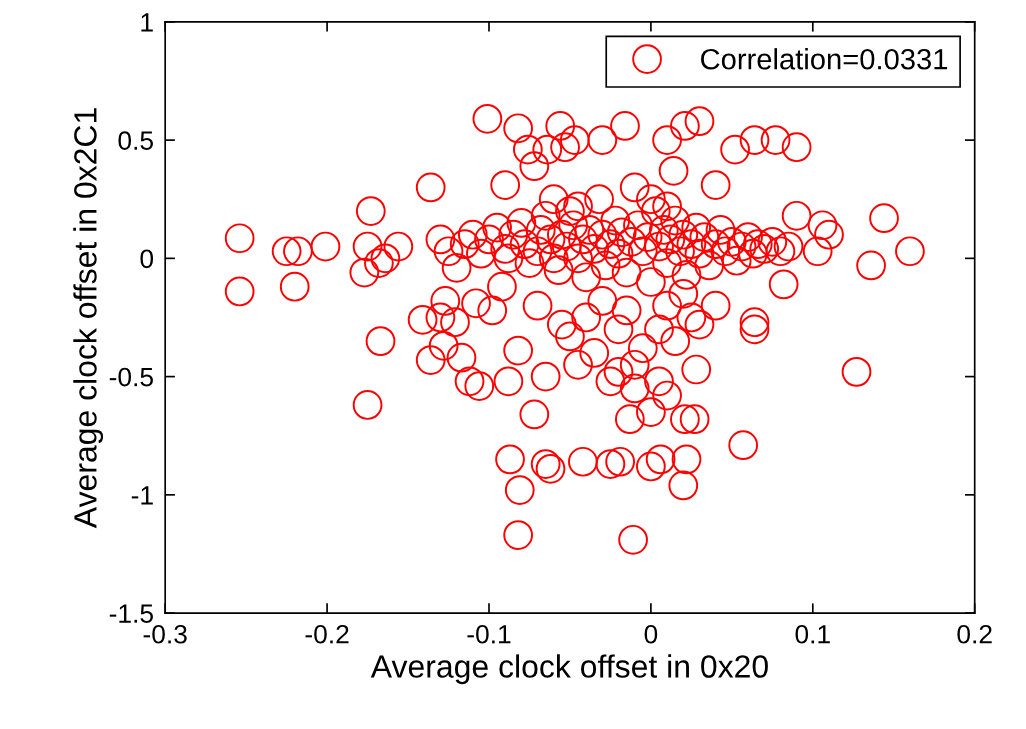 This screenshot has height=729, width=1026. I want to click on y-tick-label: 1, so click(147, 22).